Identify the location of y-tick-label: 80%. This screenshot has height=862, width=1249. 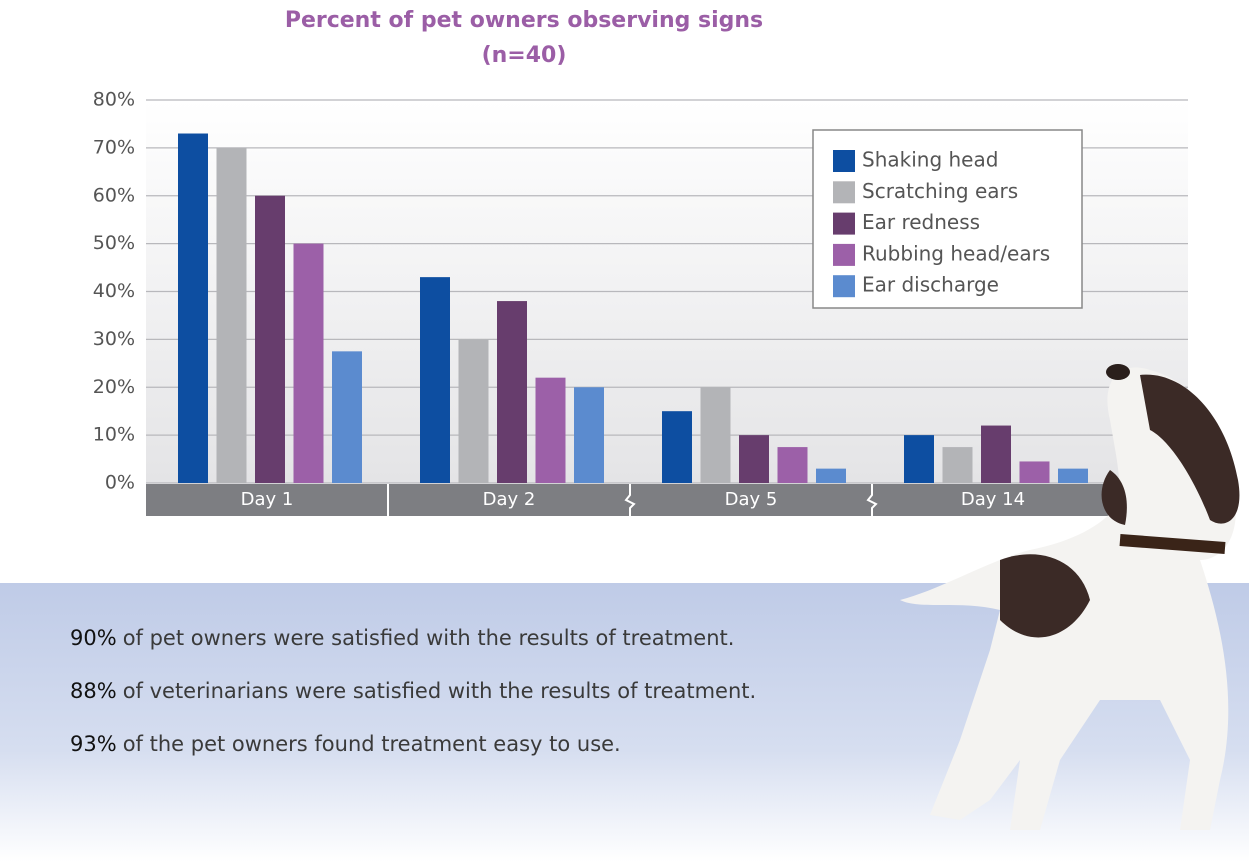
(114, 100).